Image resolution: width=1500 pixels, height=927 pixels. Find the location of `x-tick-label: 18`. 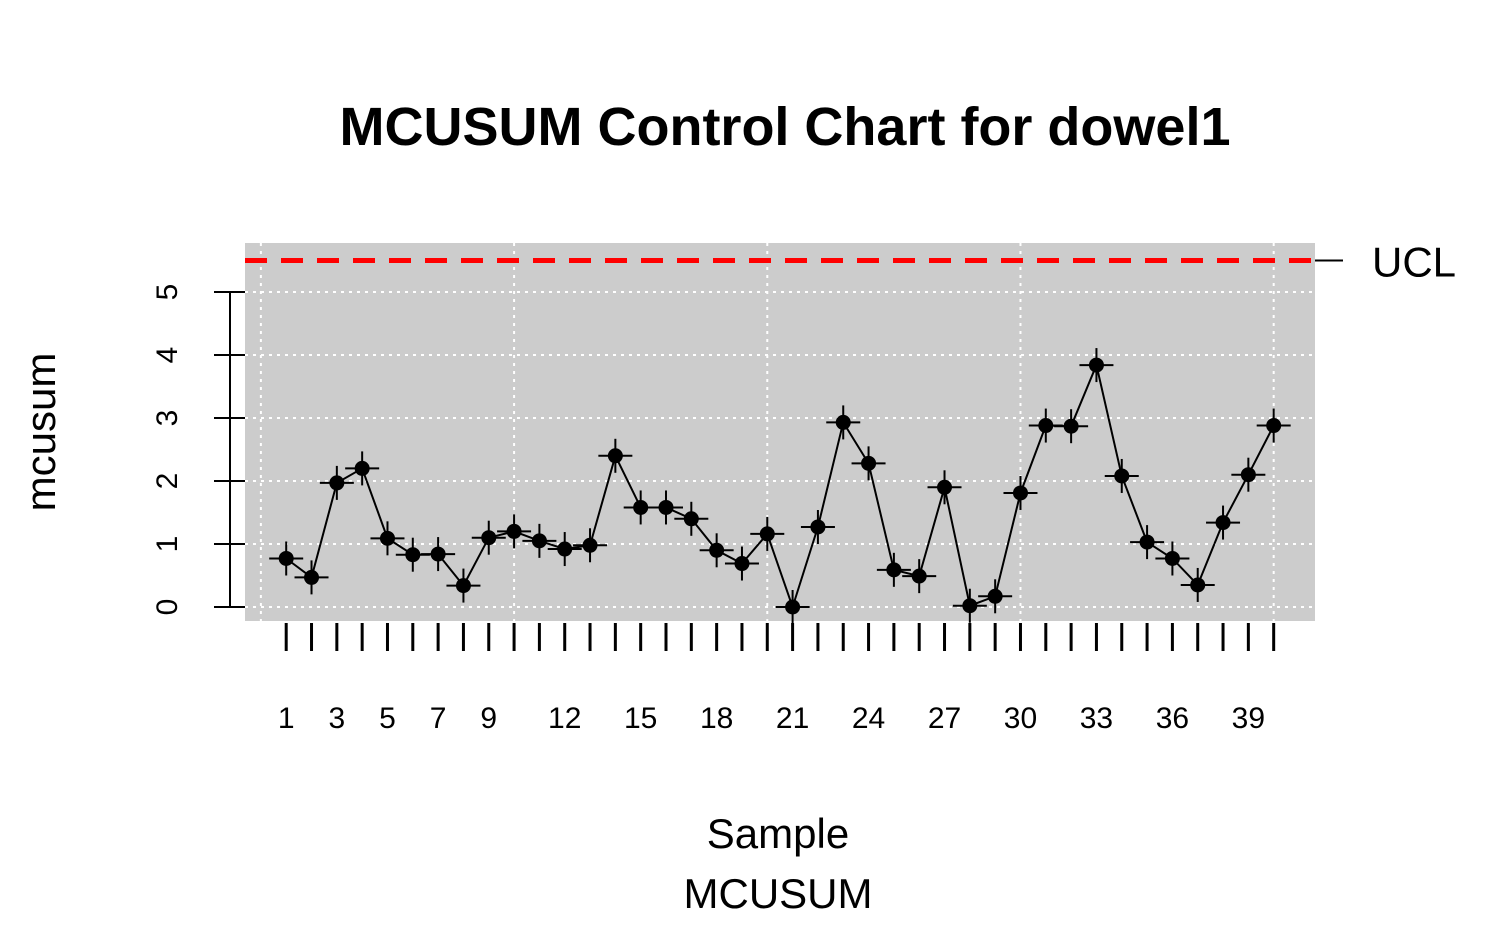

x-tick-label: 18 is located at coordinates (716, 718).